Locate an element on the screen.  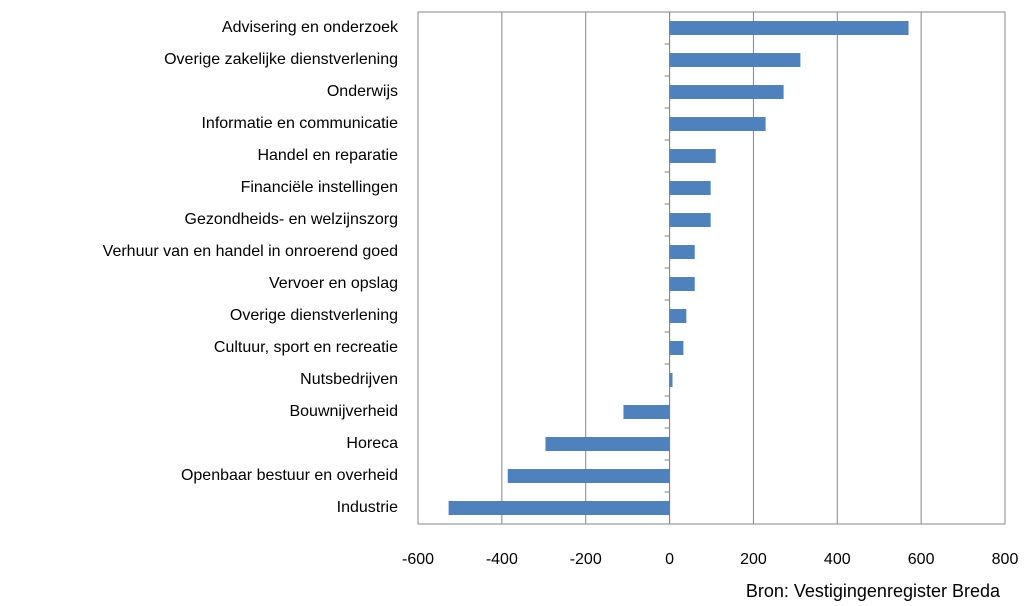
y-tick-label: Verhuur van en handel in onroerend goed is located at coordinates (250, 251).